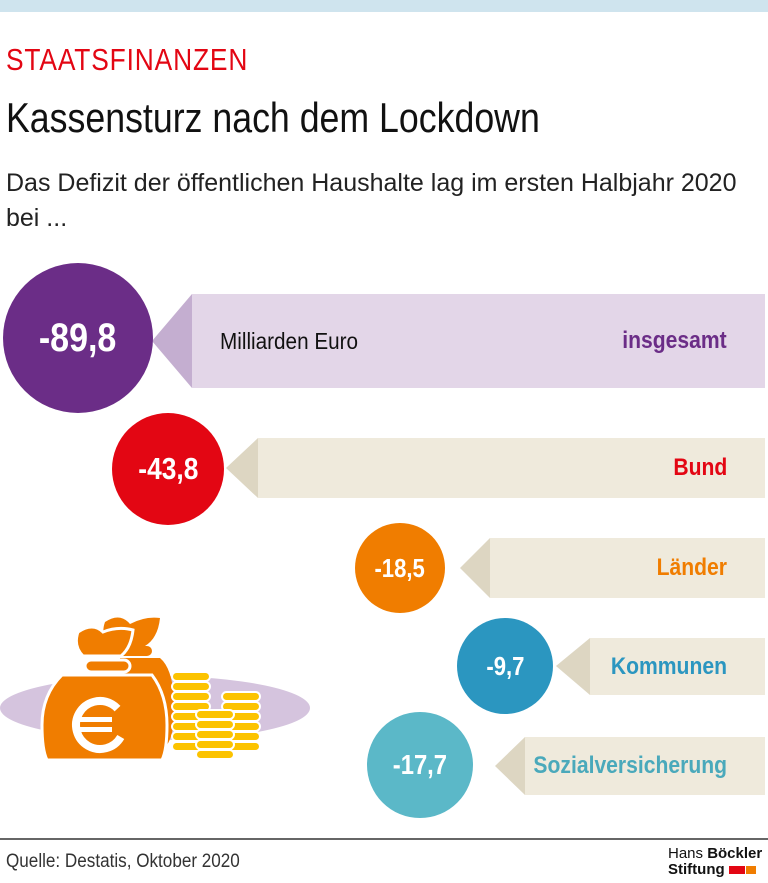 The image size is (768, 883). What do you see at coordinates (668, 666) in the screenshot?
I see `label-kommunen: Kommunen` at bounding box center [668, 666].